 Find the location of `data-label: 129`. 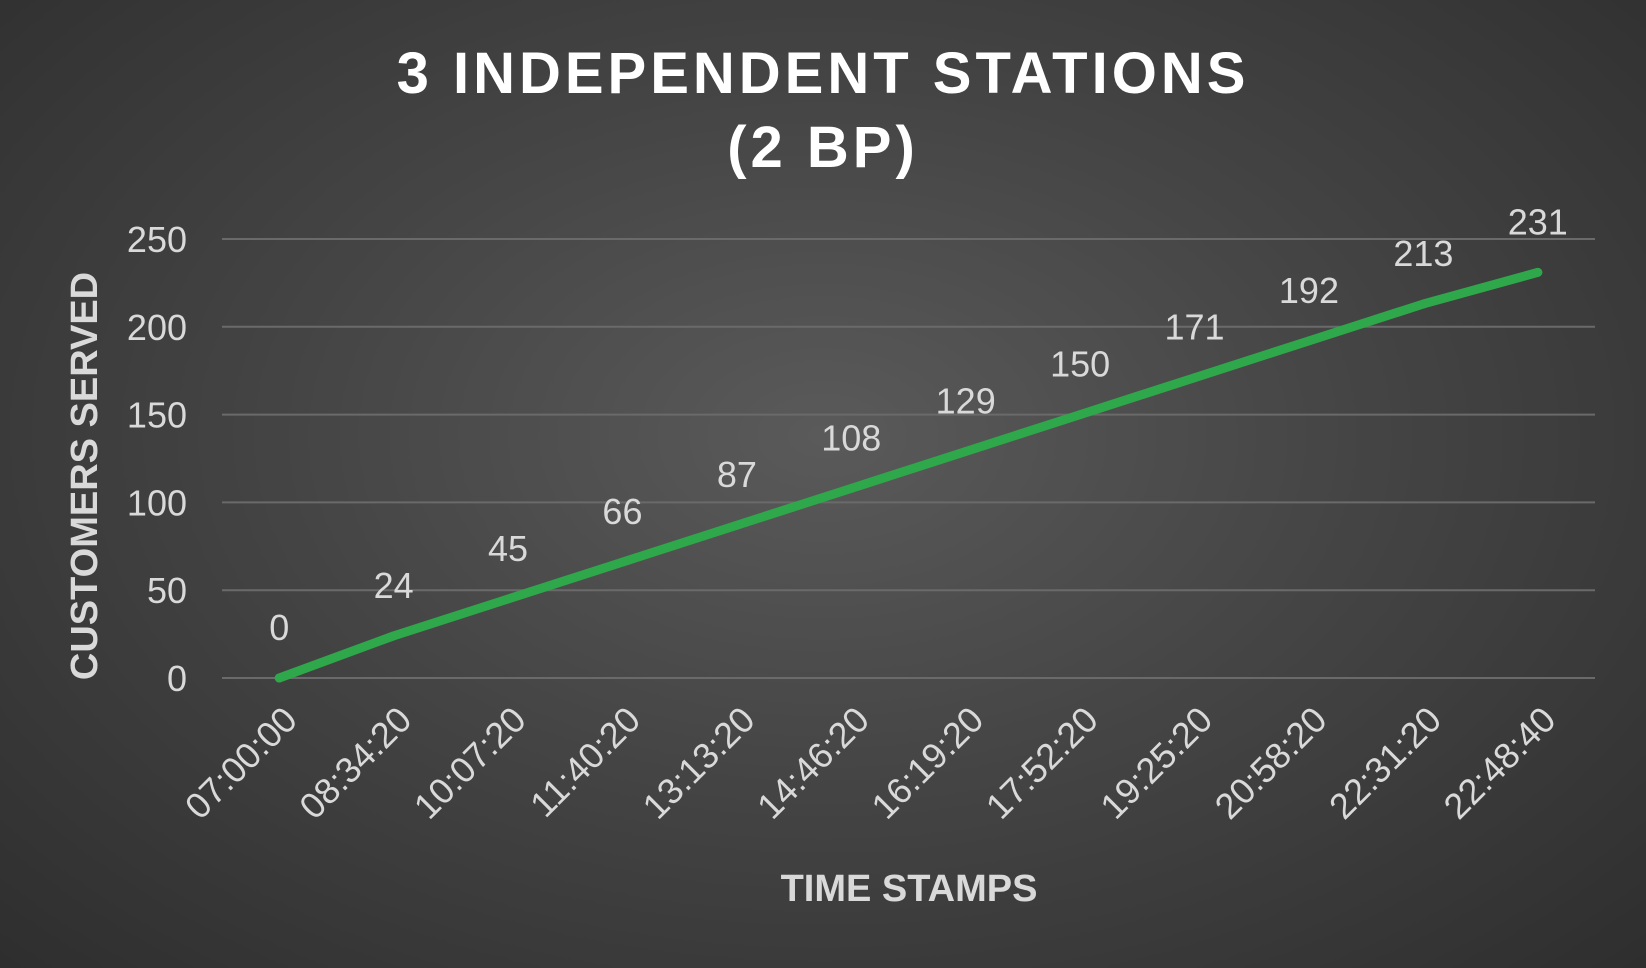

data-label: 129 is located at coordinates (966, 400).